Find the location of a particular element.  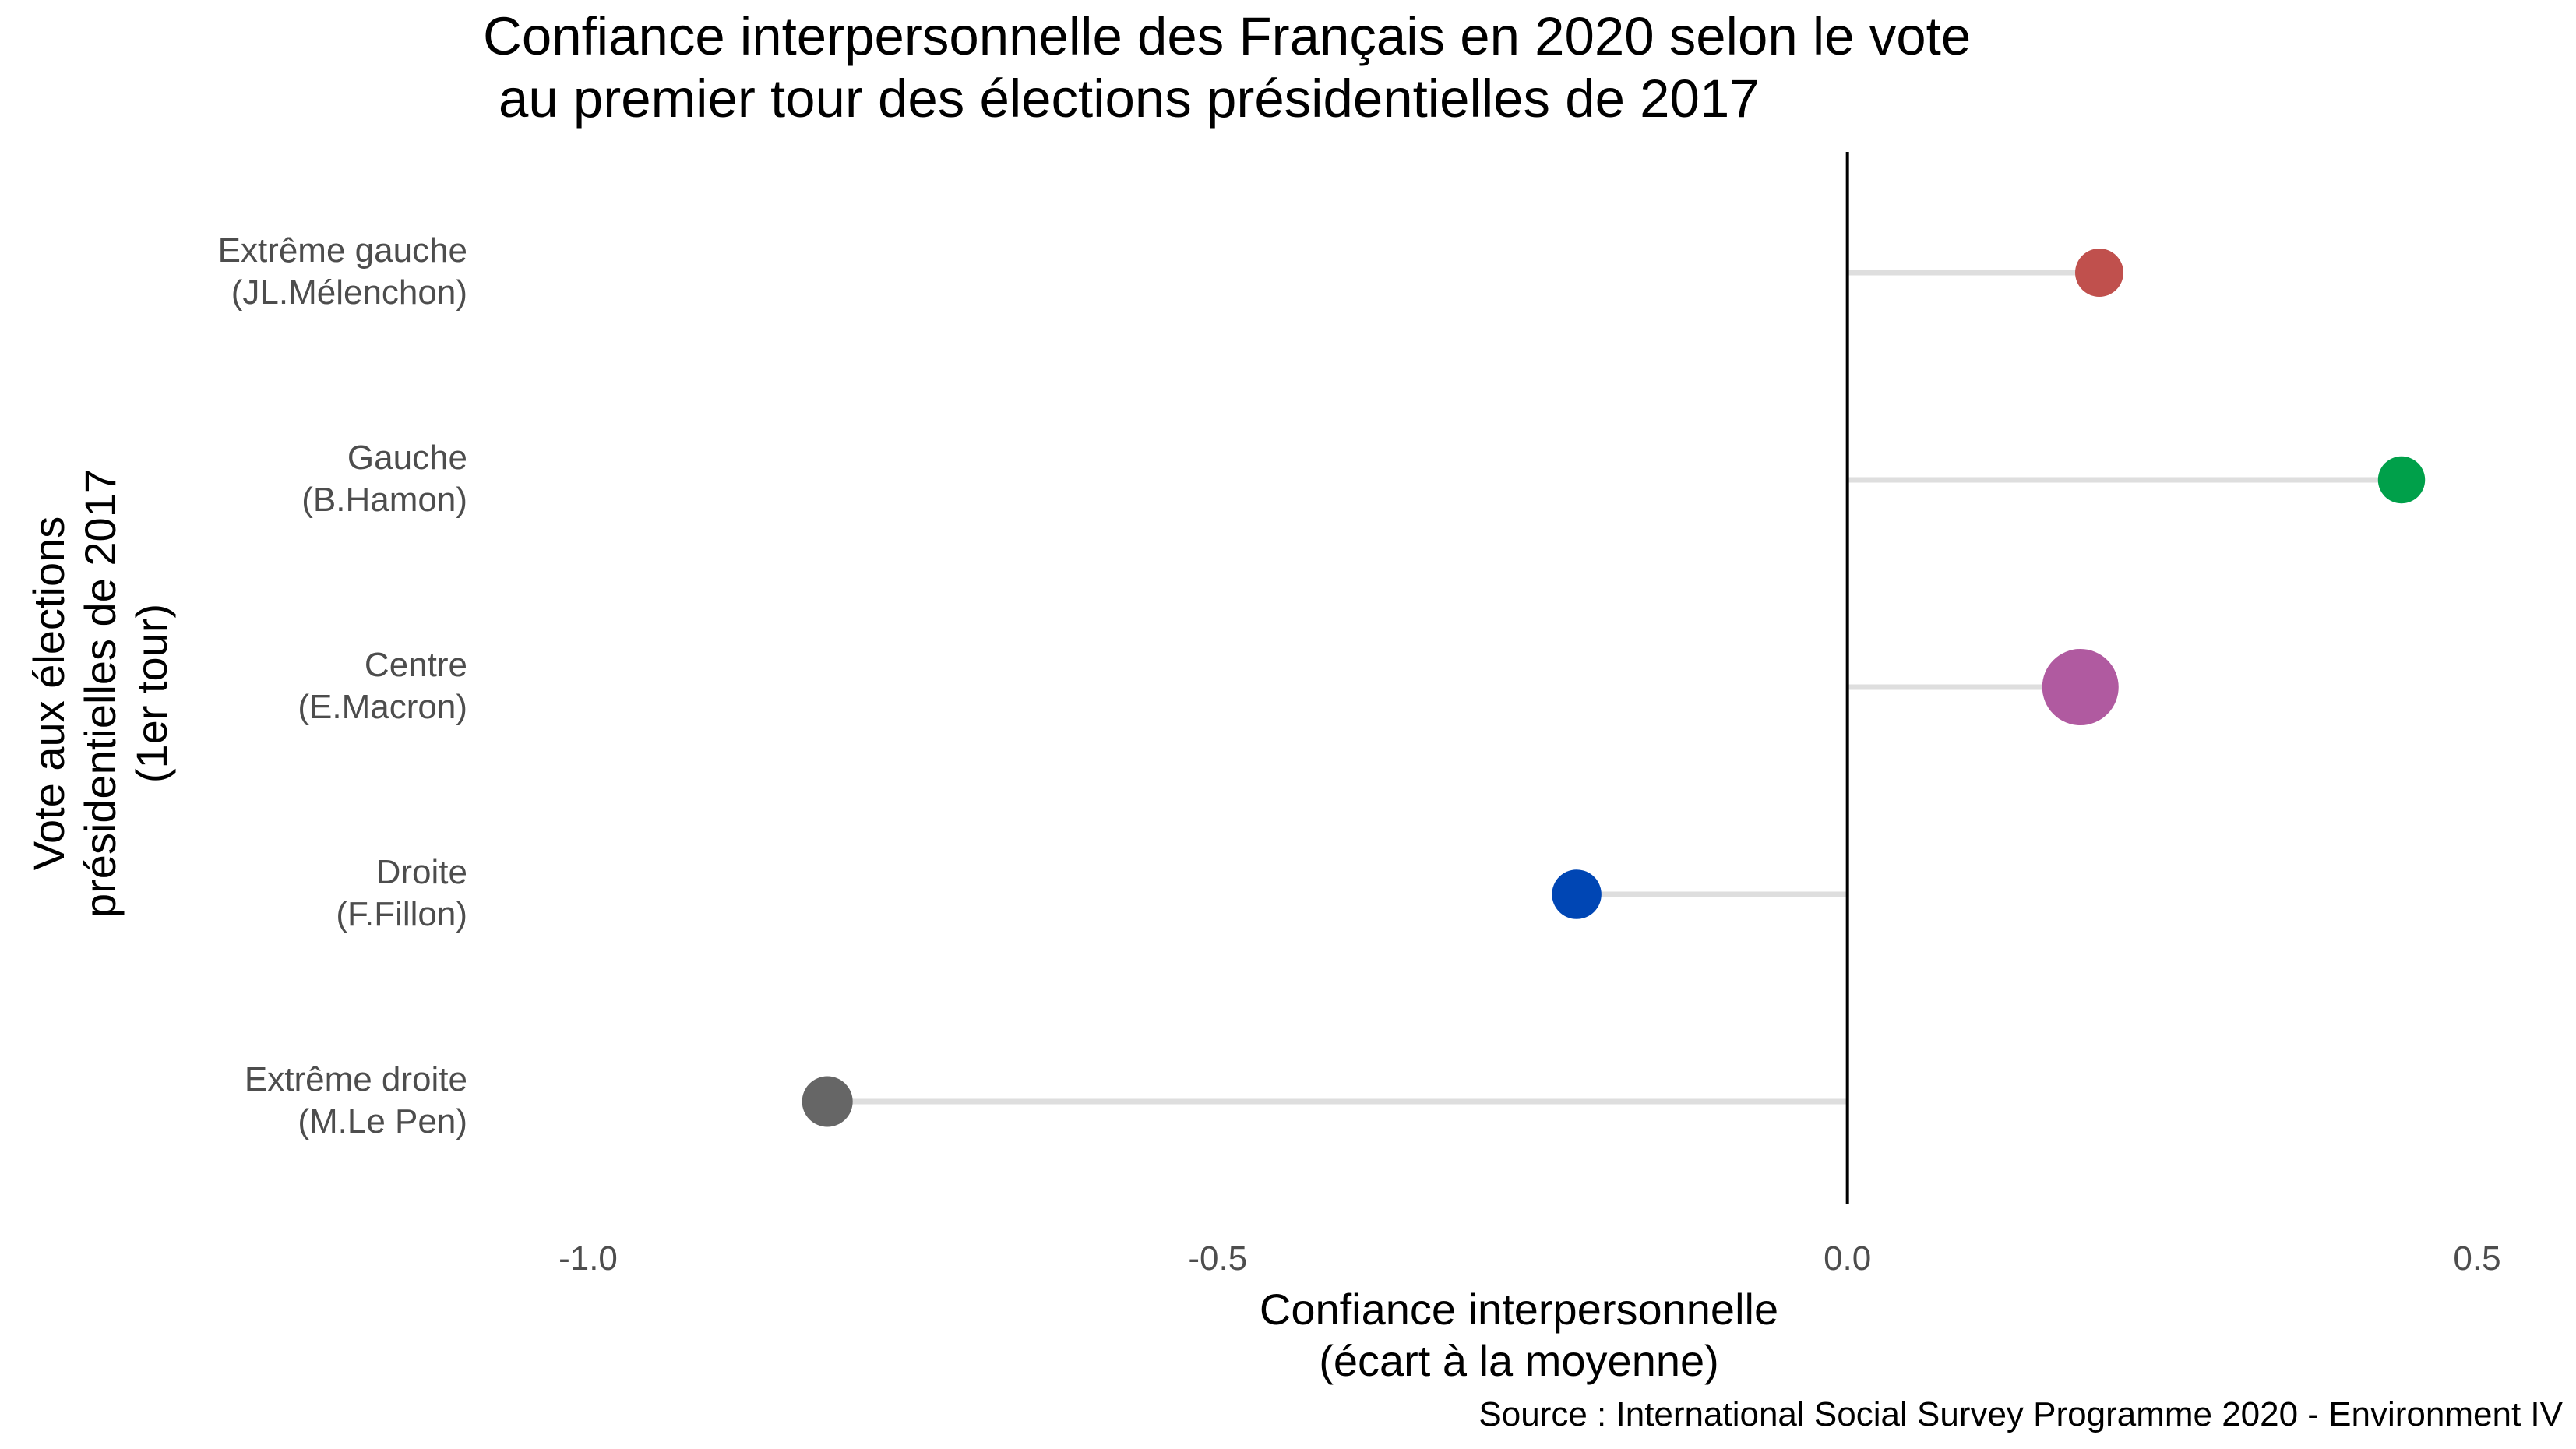

x-tick-label: -1.0 is located at coordinates (588, 1259).